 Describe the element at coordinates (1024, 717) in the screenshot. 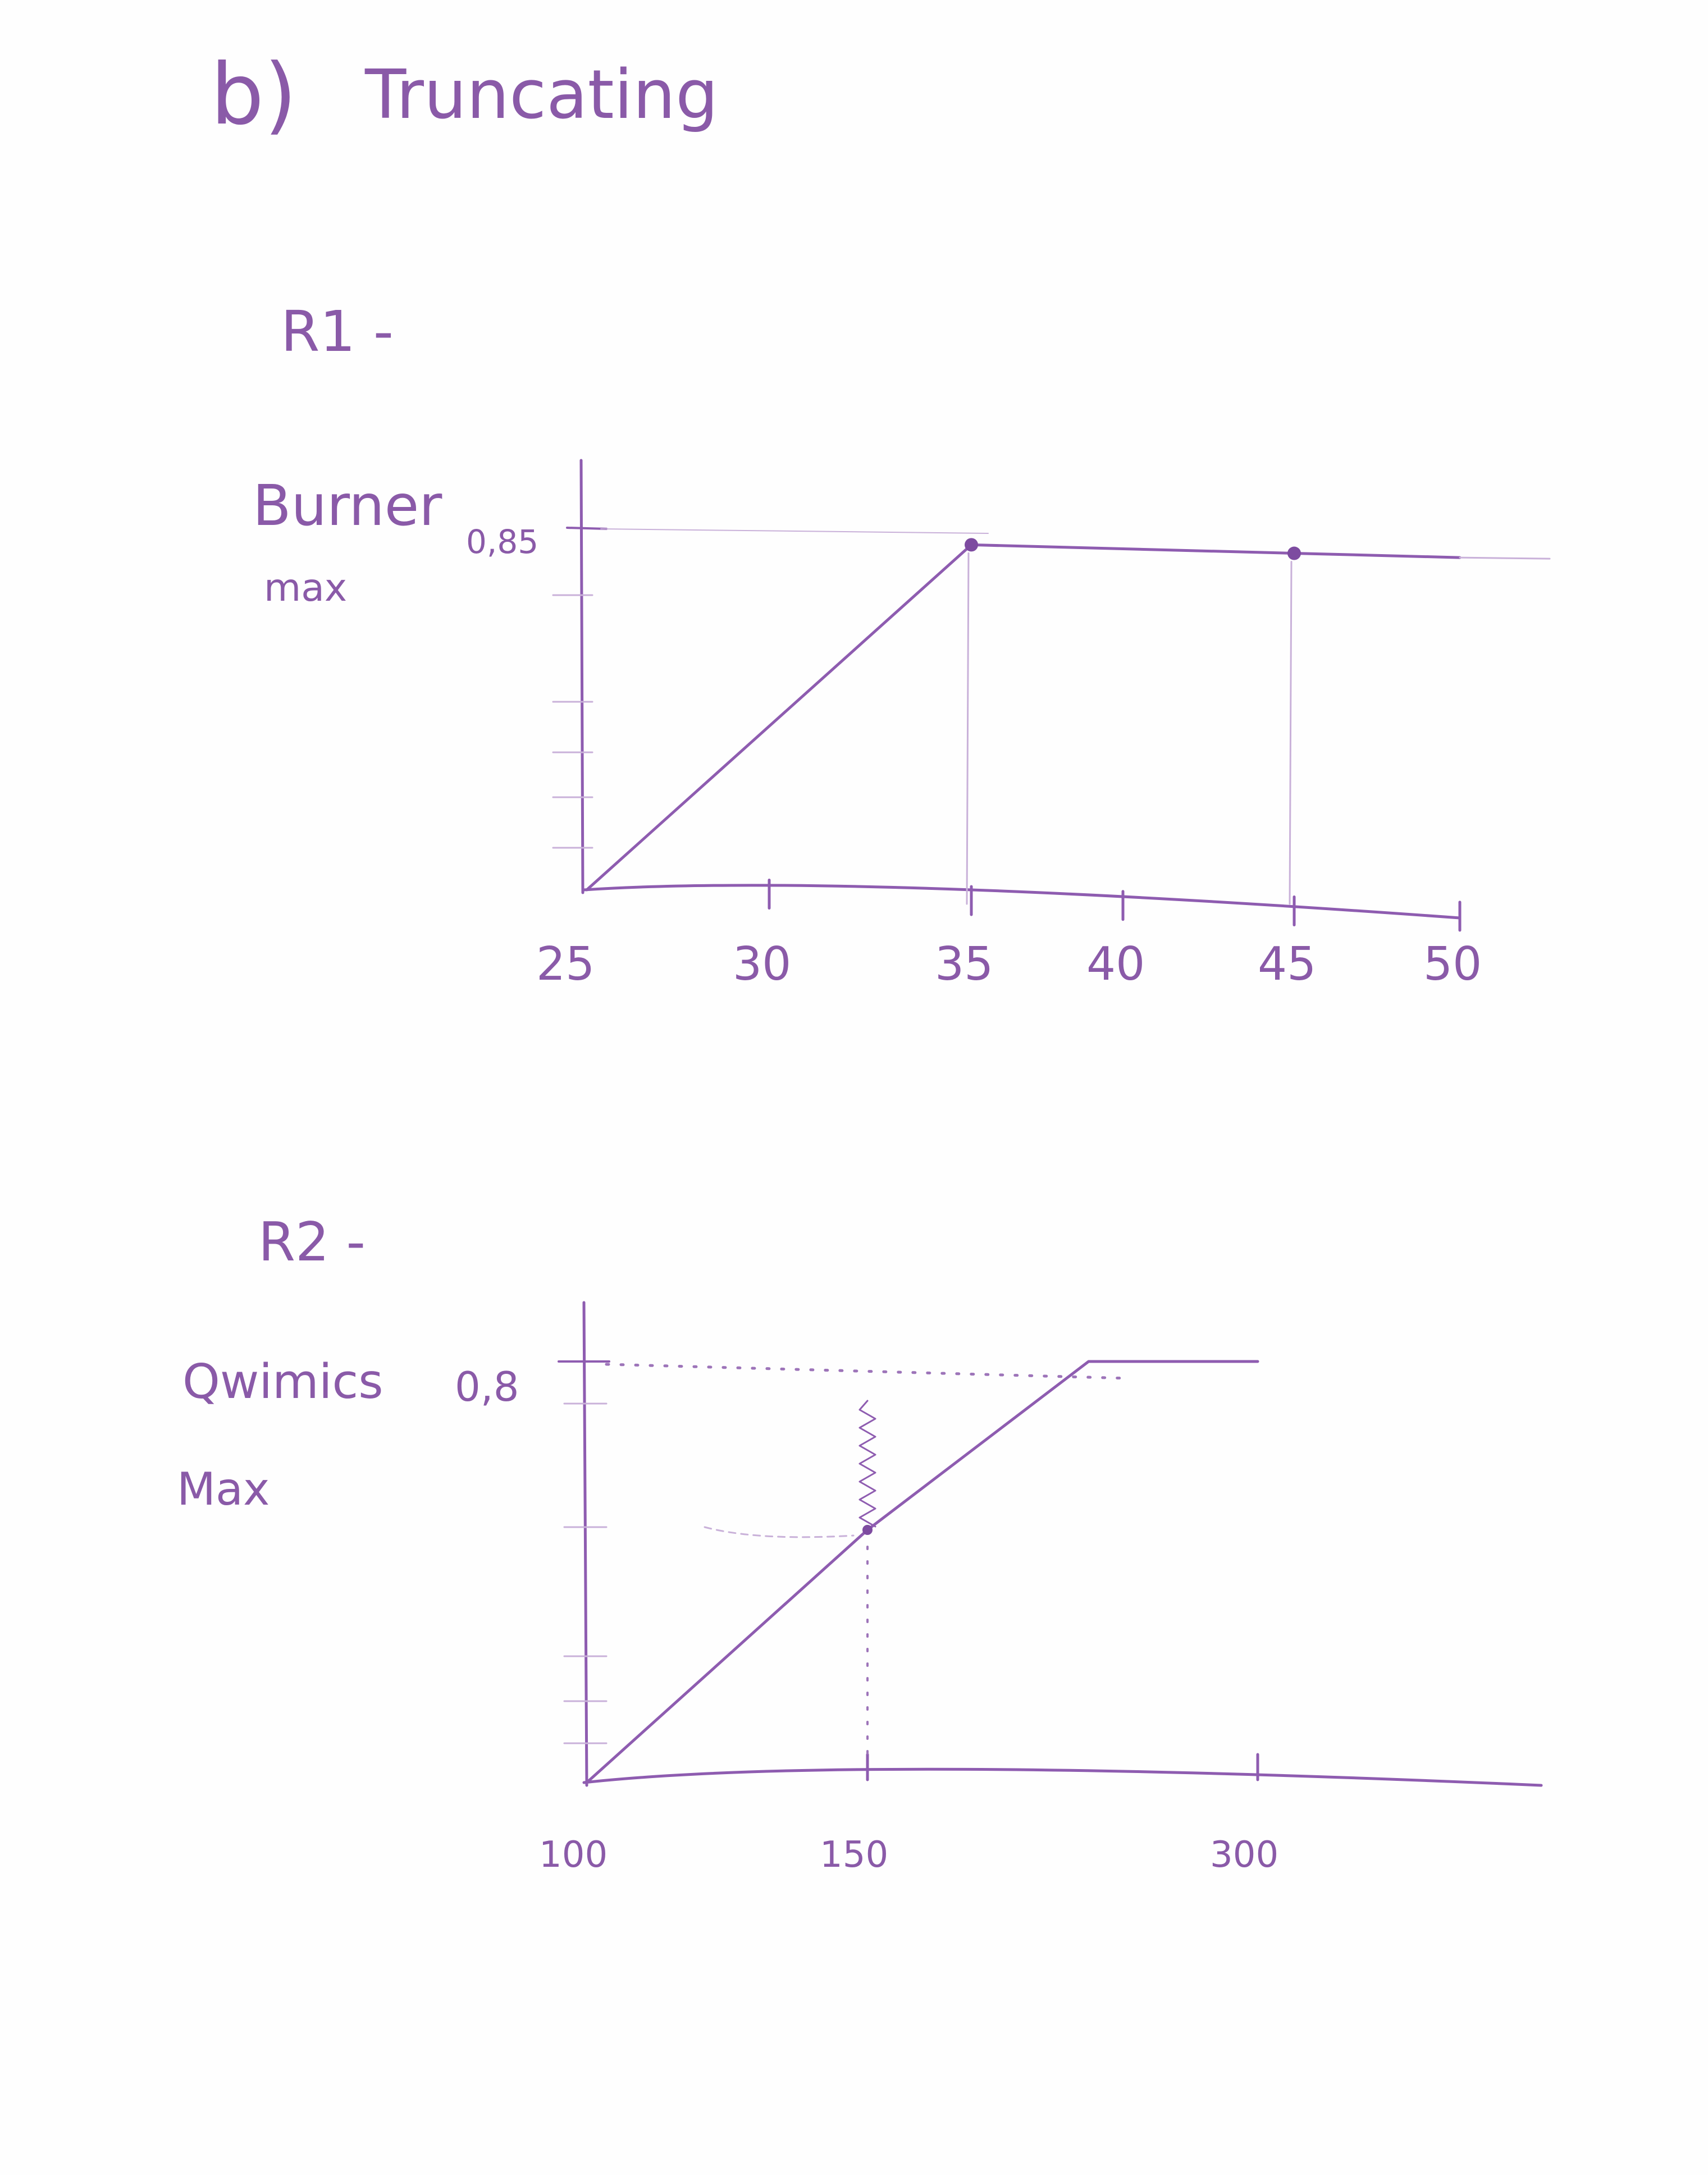

I see `chart-r1-series-line` at that location.